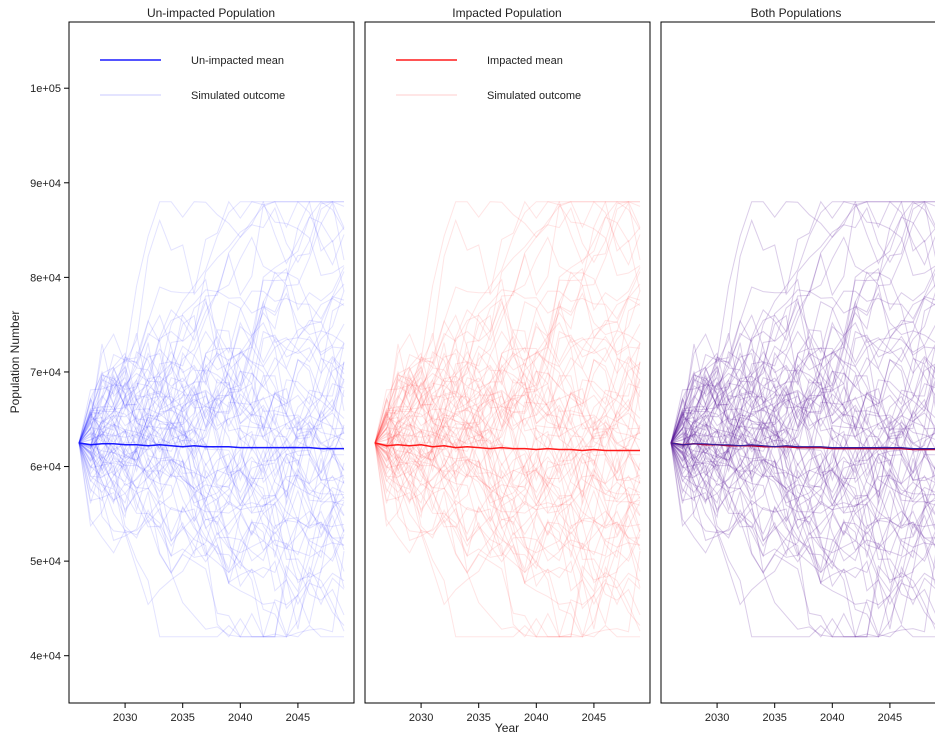  I want to click on y-tick-label: 4e+04, so click(45, 657).